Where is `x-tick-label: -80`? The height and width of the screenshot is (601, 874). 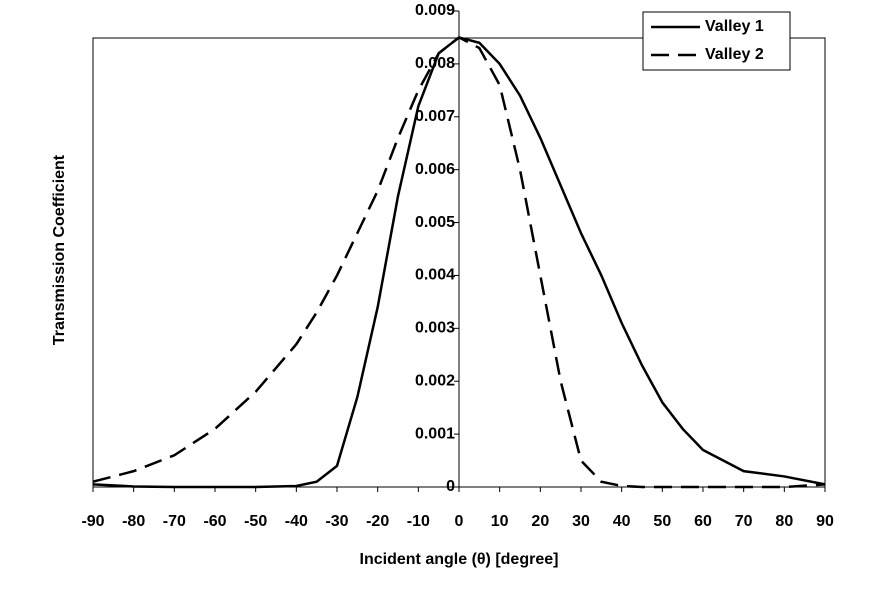
x-tick-label: -80 is located at coordinates (133, 521).